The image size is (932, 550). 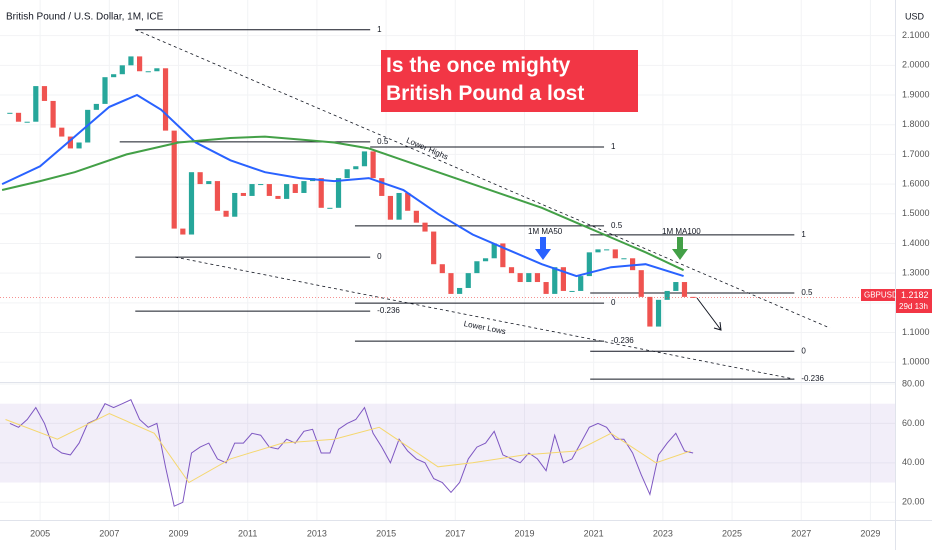 I want to click on symbol: GBPUSD, so click(x=881, y=295).